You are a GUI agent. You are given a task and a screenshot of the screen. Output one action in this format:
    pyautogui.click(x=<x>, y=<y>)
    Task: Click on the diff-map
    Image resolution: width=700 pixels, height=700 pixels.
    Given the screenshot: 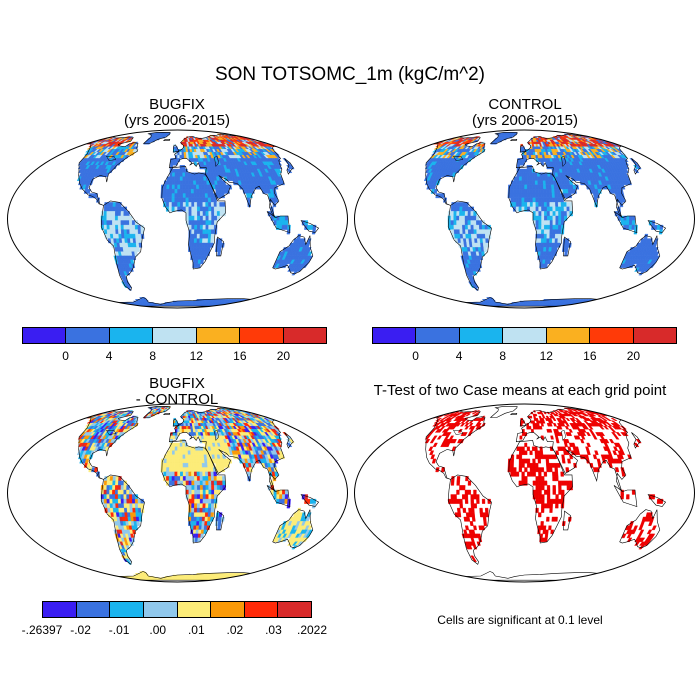 What is the action you would take?
    pyautogui.click(x=177, y=493)
    